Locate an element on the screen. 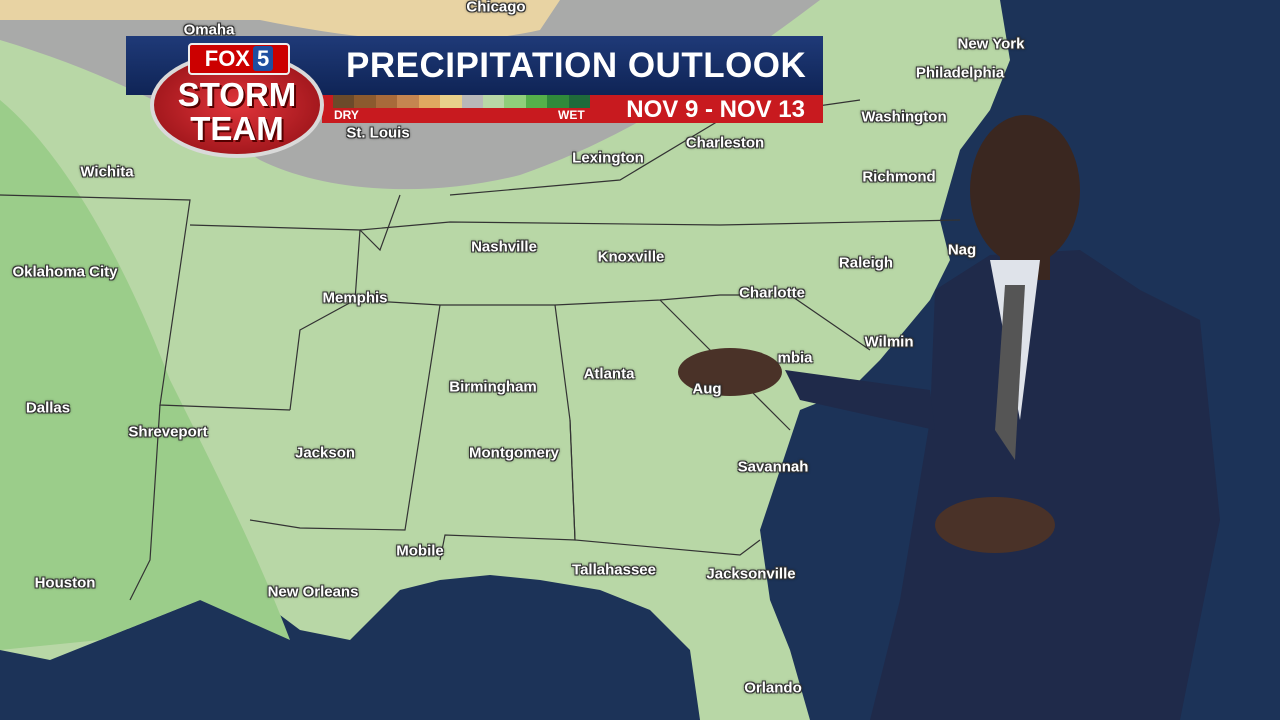 This screenshot has width=1280, height=720. logo-line2: TEAM is located at coordinates (237, 128).